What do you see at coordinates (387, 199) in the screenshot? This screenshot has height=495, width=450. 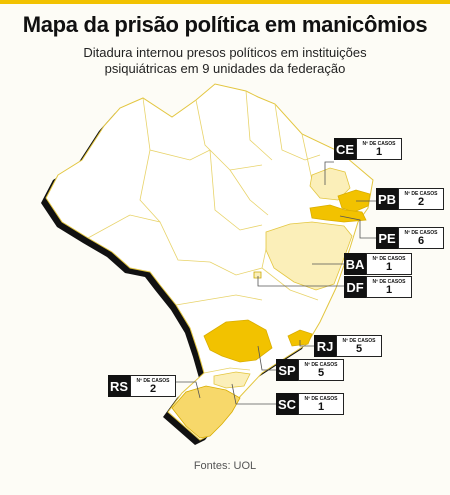 I see `state-code: PB` at bounding box center [387, 199].